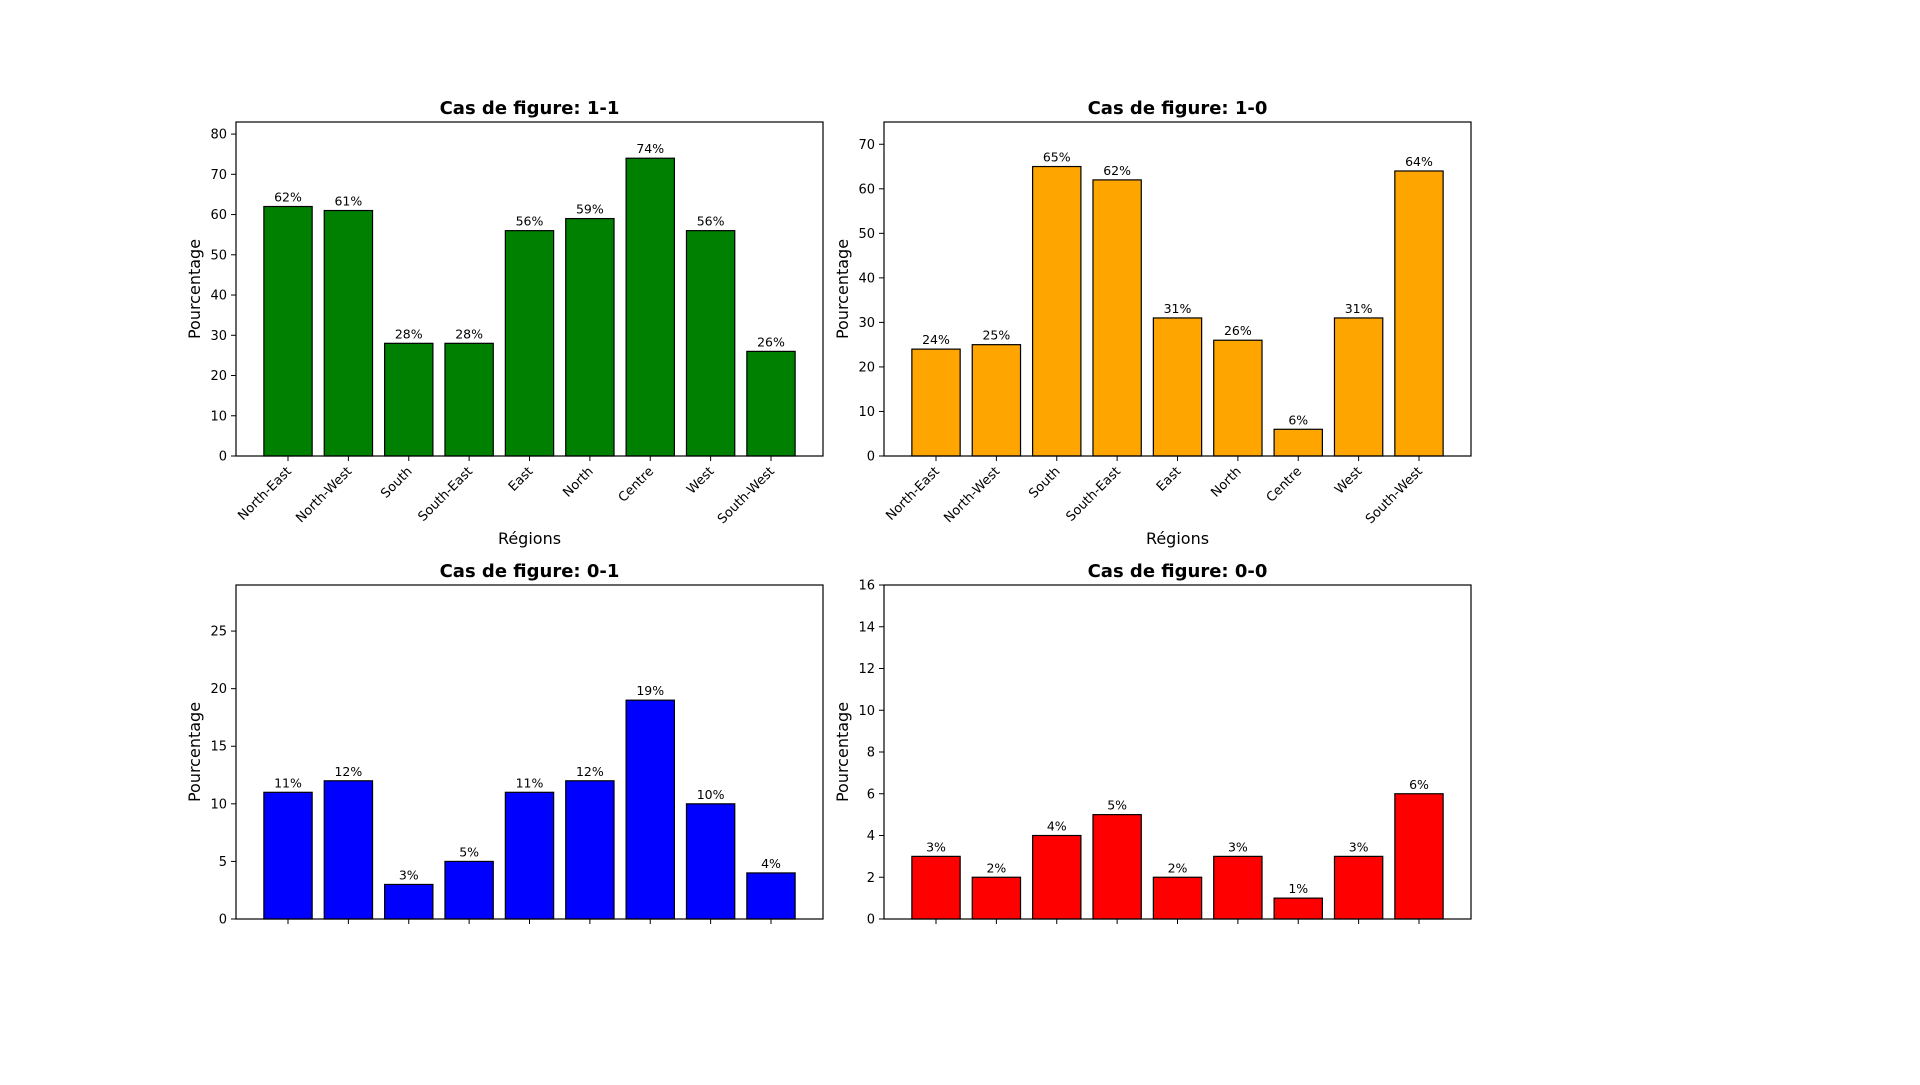  What do you see at coordinates (223, 862) in the screenshot?
I see `y-tick-label: 5` at bounding box center [223, 862].